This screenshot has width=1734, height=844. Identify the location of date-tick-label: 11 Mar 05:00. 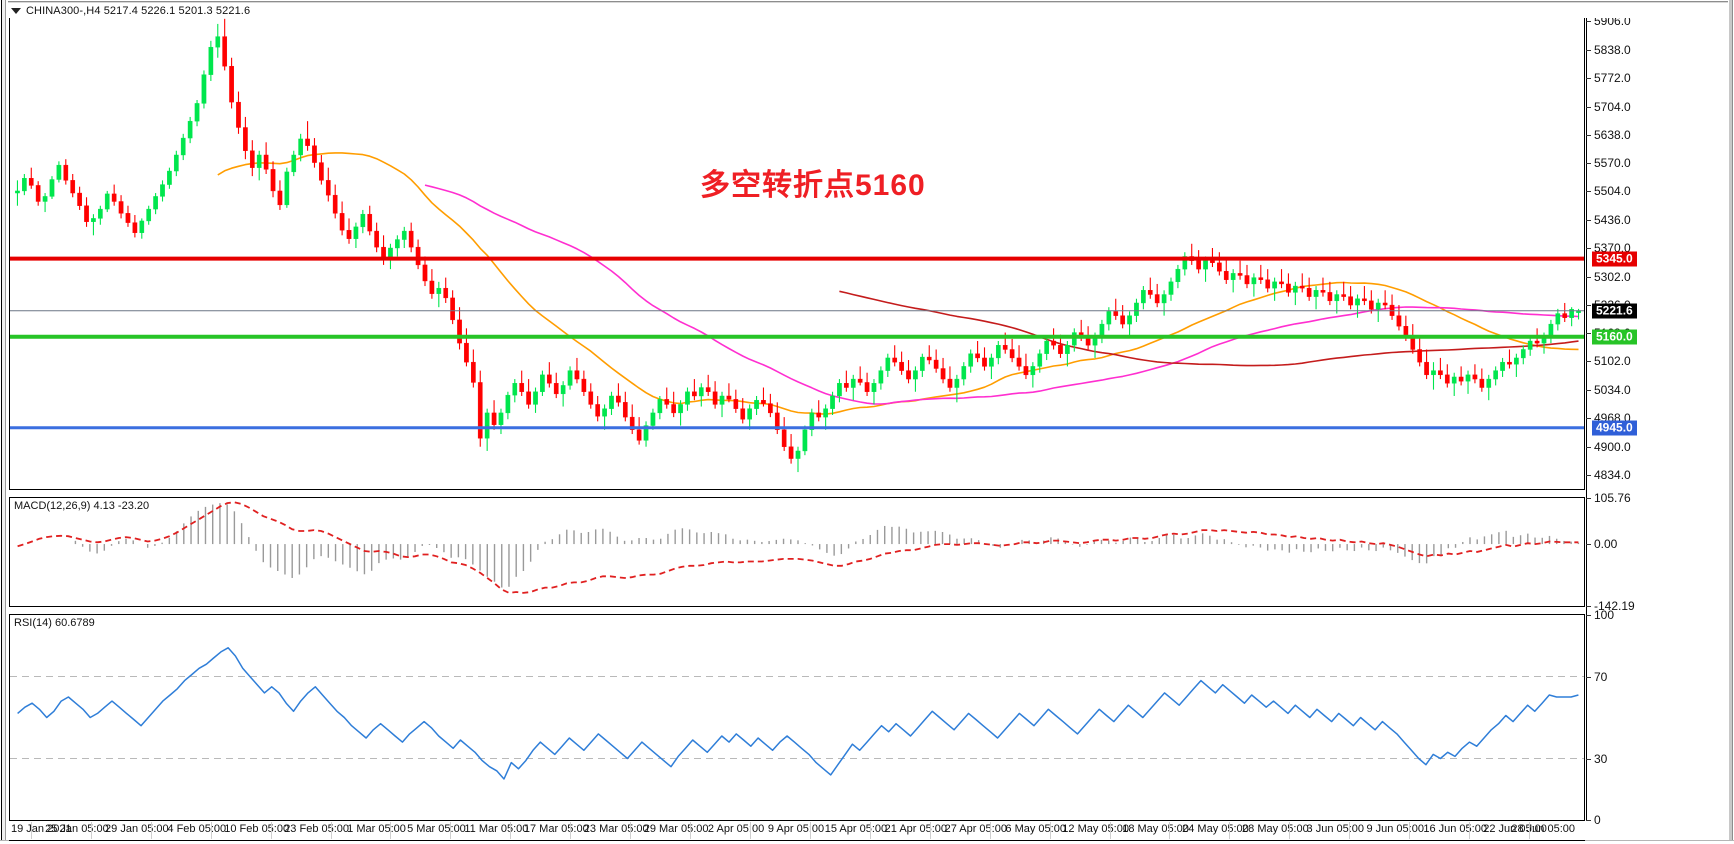
(496, 829).